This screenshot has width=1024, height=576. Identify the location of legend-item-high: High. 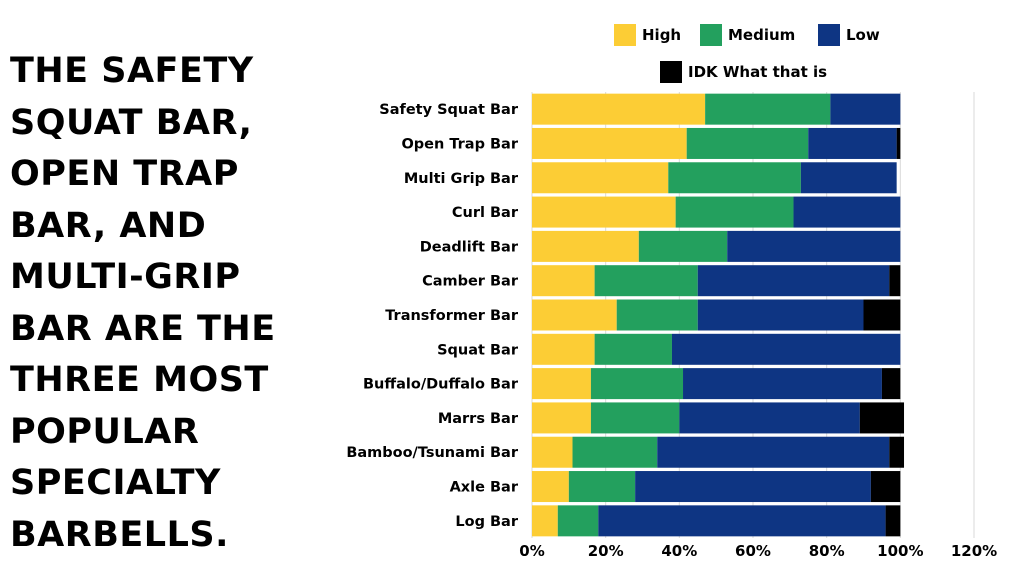
(647, 35).